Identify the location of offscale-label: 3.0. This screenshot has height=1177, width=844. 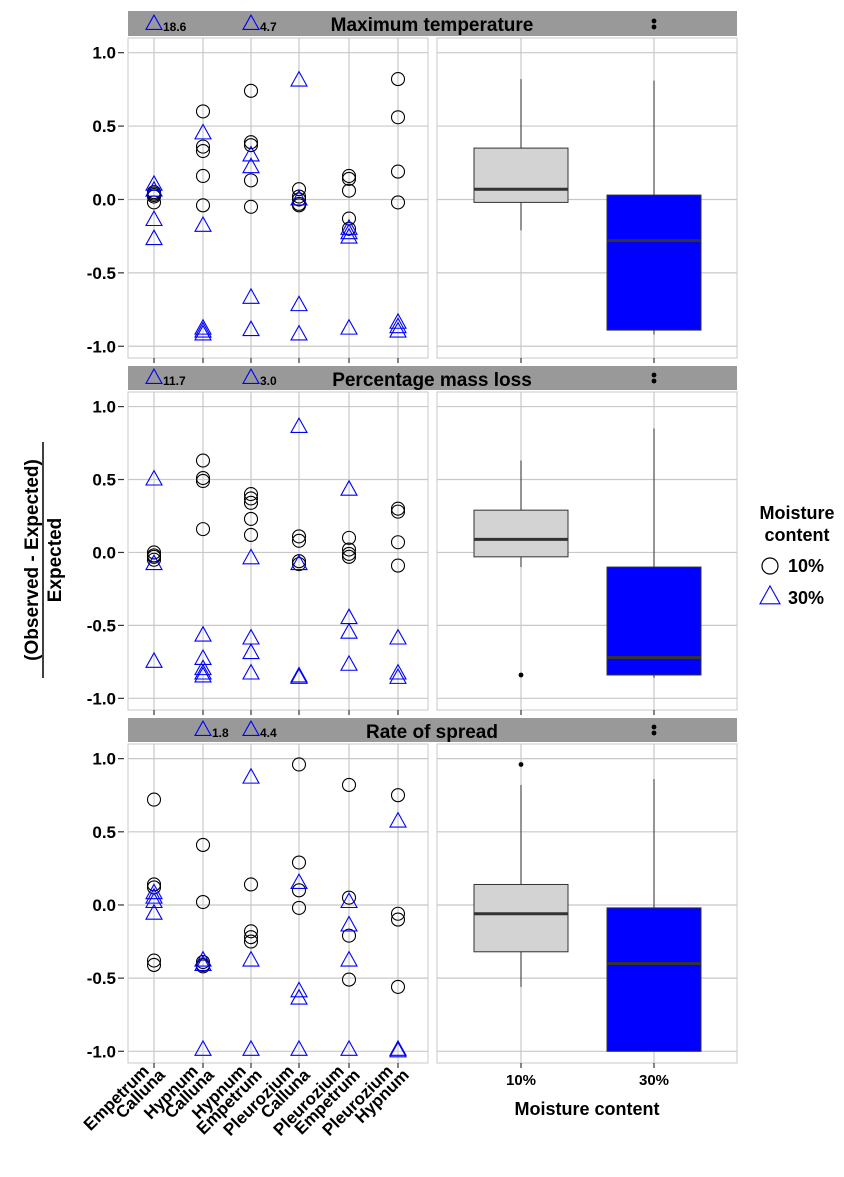
(268, 381).